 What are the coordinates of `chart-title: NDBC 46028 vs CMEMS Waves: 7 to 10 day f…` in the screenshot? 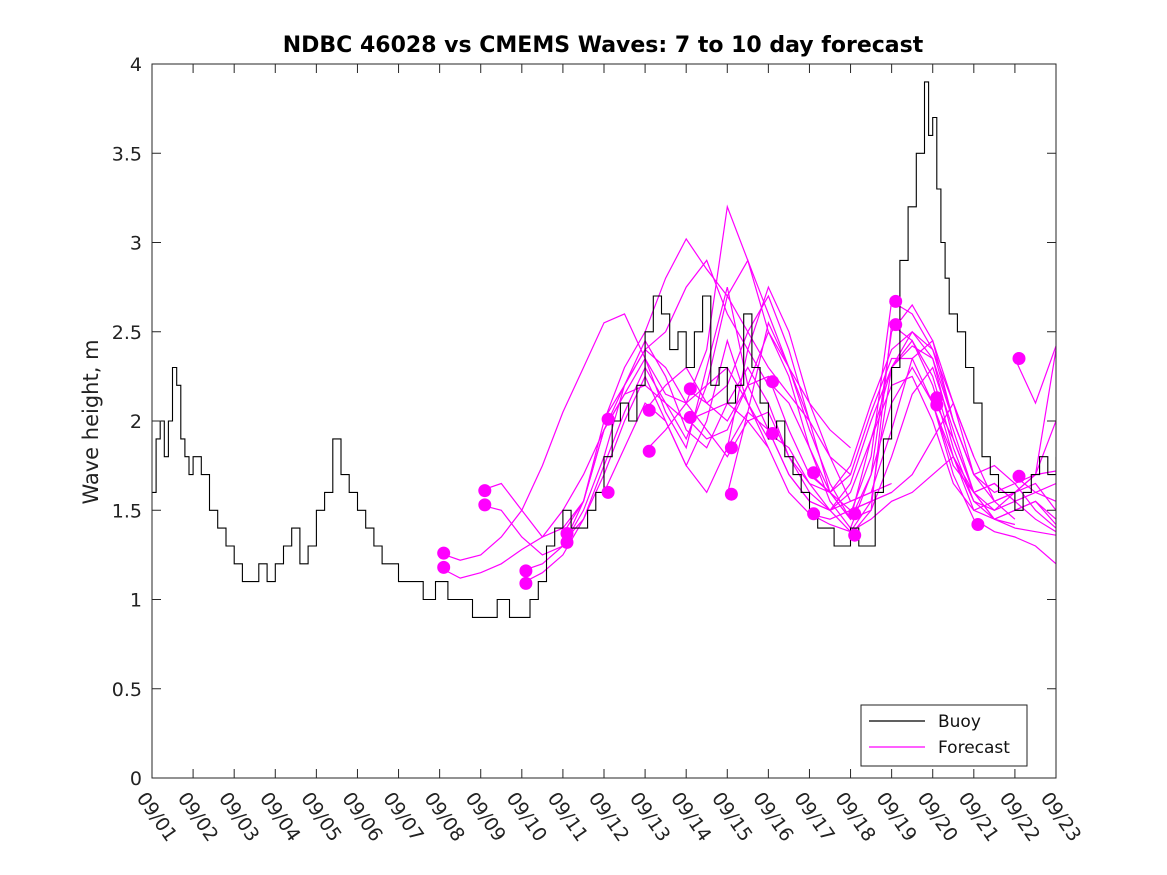 It's located at (603, 45).